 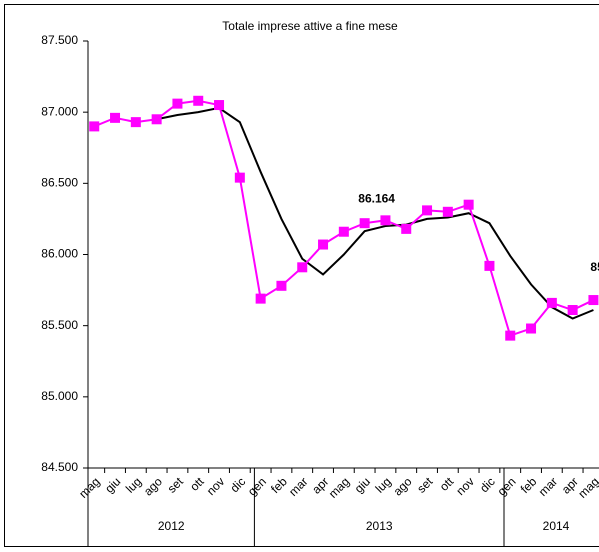 I want to click on y-tick-label: 87.500, so click(x=59, y=40).